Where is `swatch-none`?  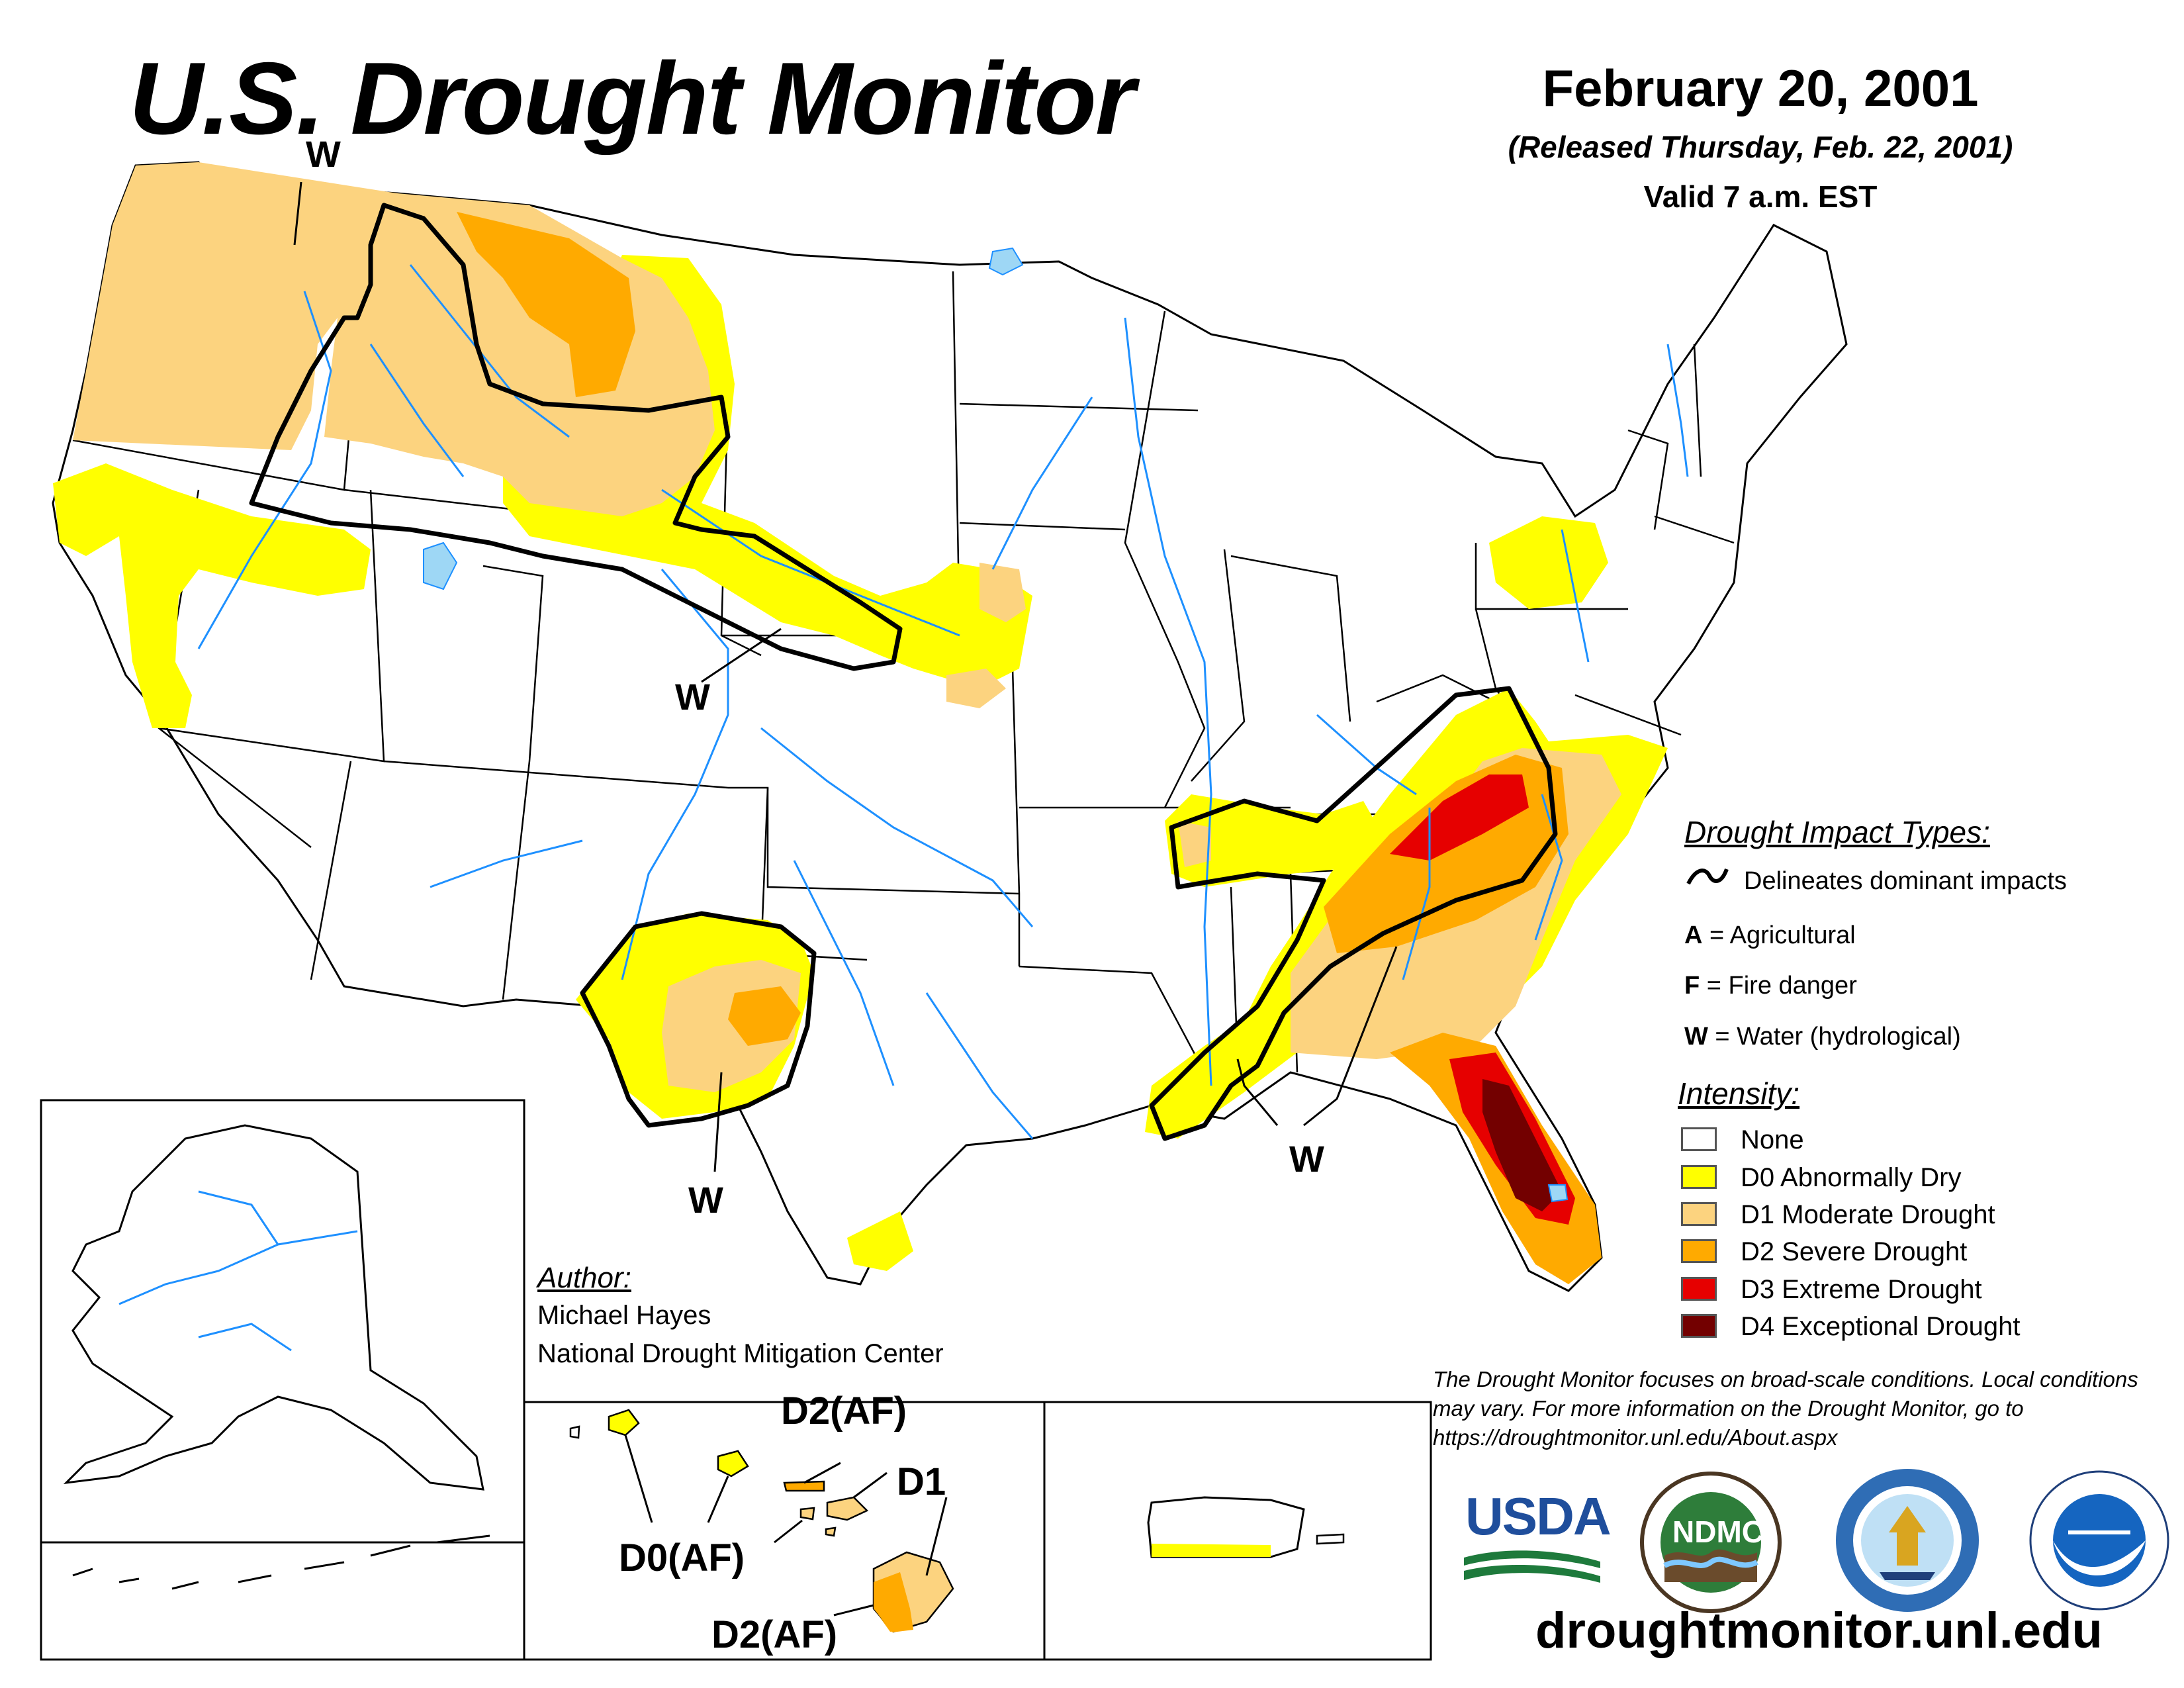 swatch-none is located at coordinates (1699, 1139).